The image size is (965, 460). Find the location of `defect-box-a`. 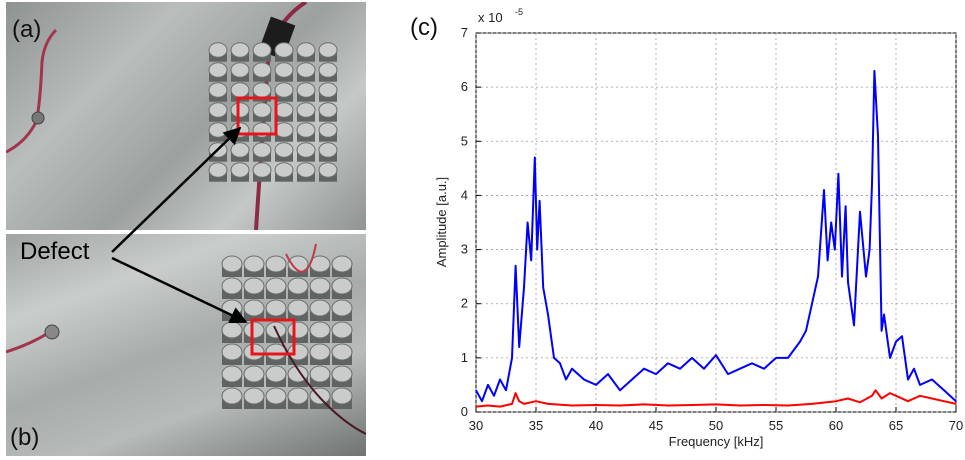

defect-box-a is located at coordinates (257, 116).